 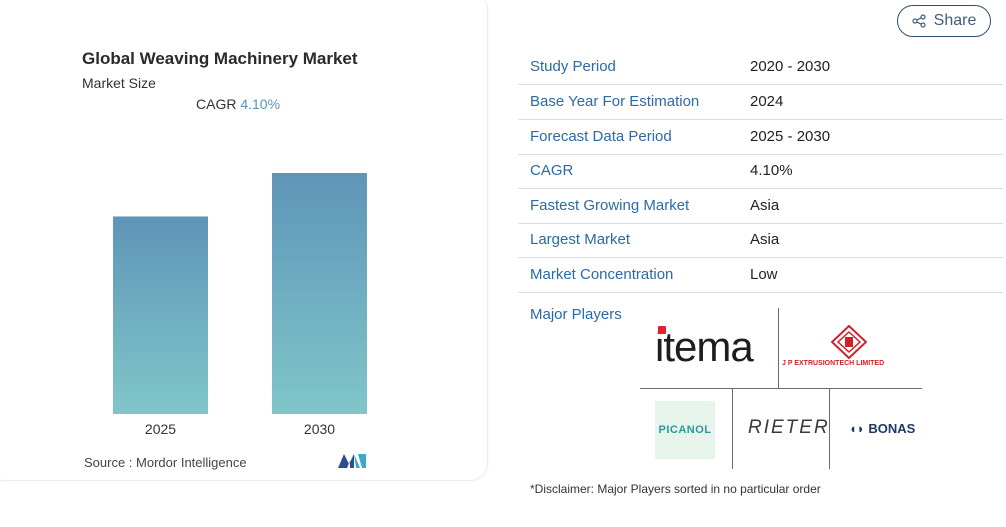 I want to click on table-row: Forecast Data Period 2025 - 2030, so click(x=760, y=137).